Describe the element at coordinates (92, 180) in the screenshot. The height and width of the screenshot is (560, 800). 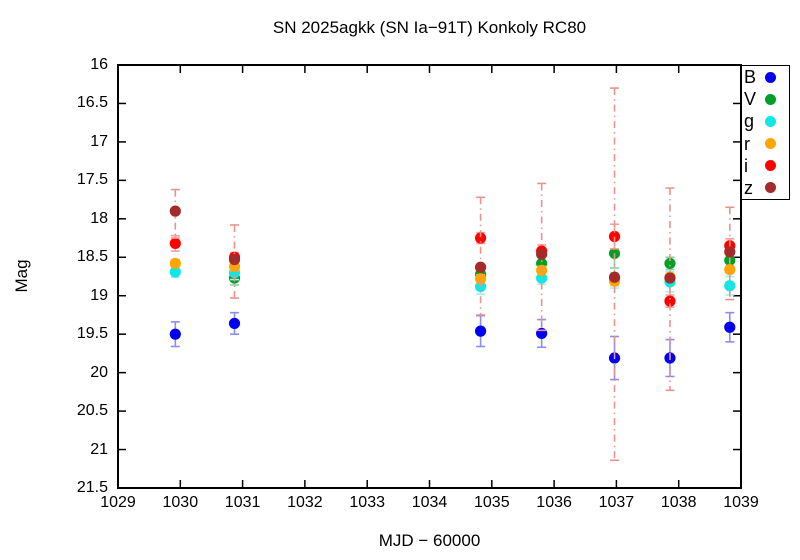
I see `y-tick-label: 17.5` at that location.